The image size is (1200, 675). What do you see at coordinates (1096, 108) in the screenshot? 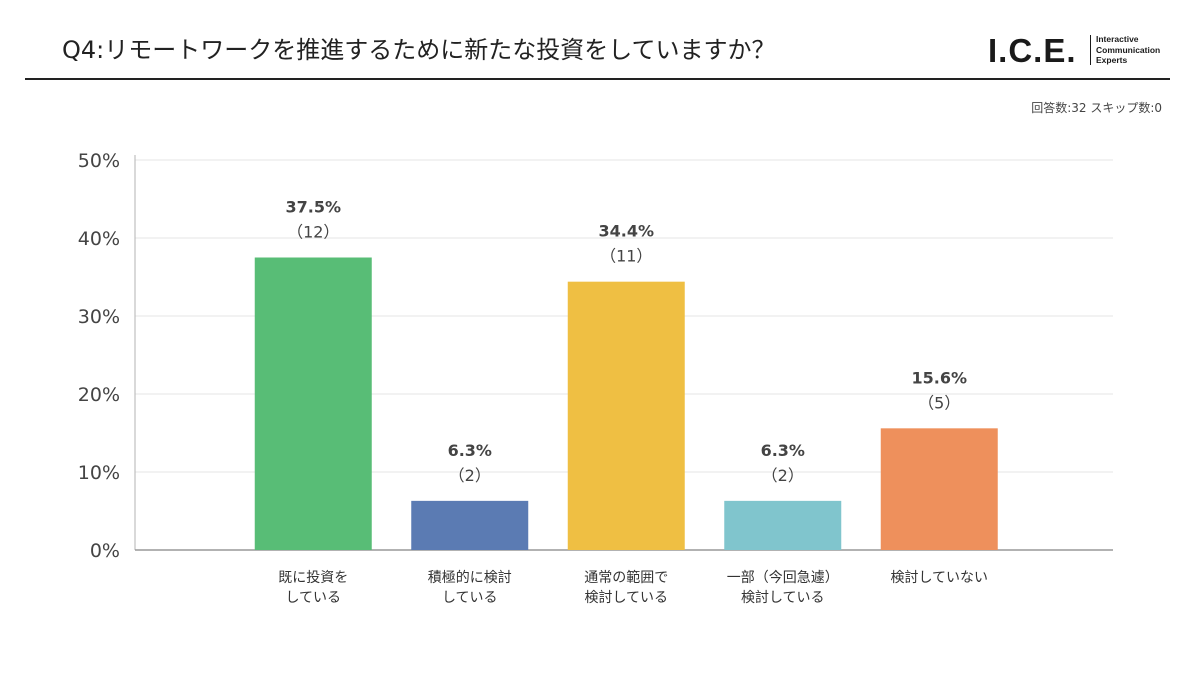
I see `response-count: 回答数:32 スキップ数:0` at bounding box center [1096, 108].